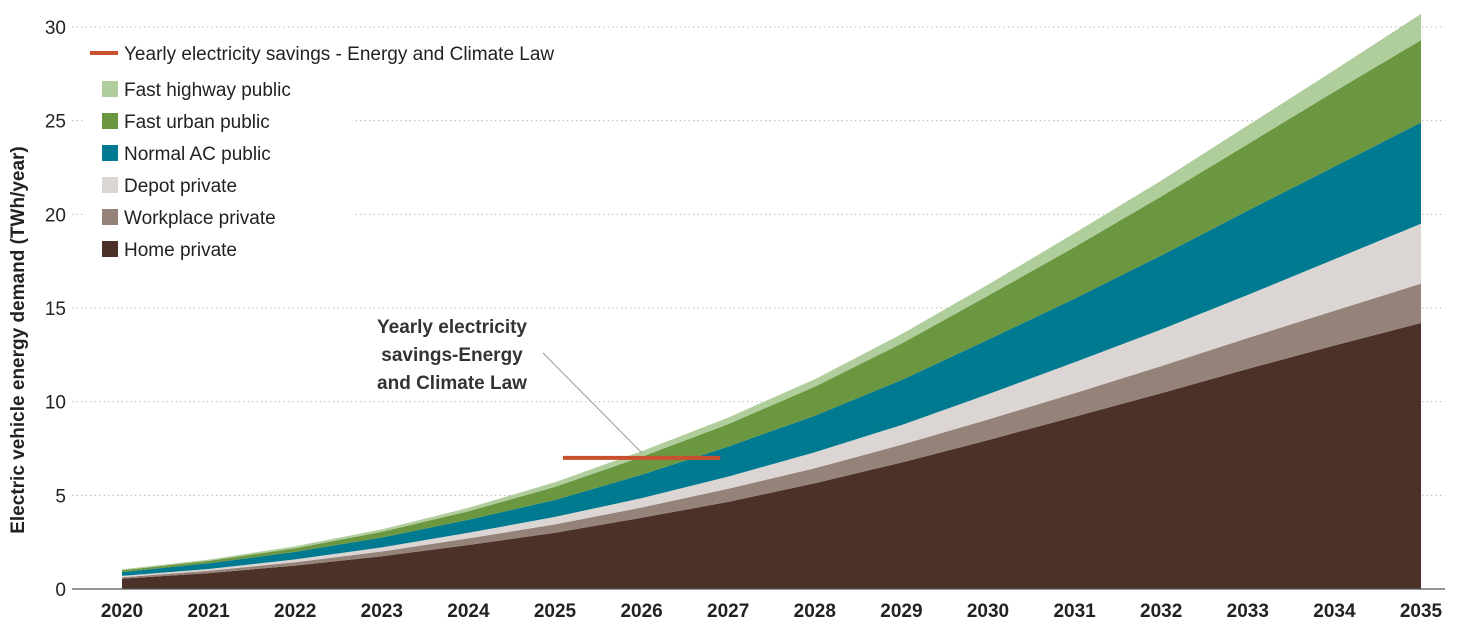  Describe the element at coordinates (452, 355) in the screenshot. I see `annotation-text: savings-Energy` at that location.